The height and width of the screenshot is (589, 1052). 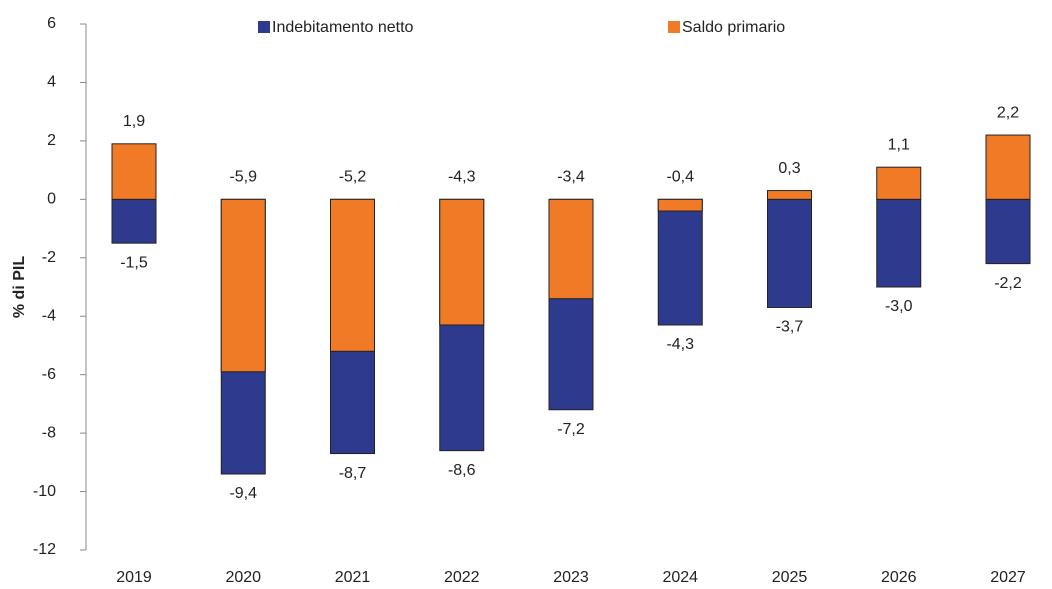 I want to click on y-tick-label: 4, so click(x=51, y=82).